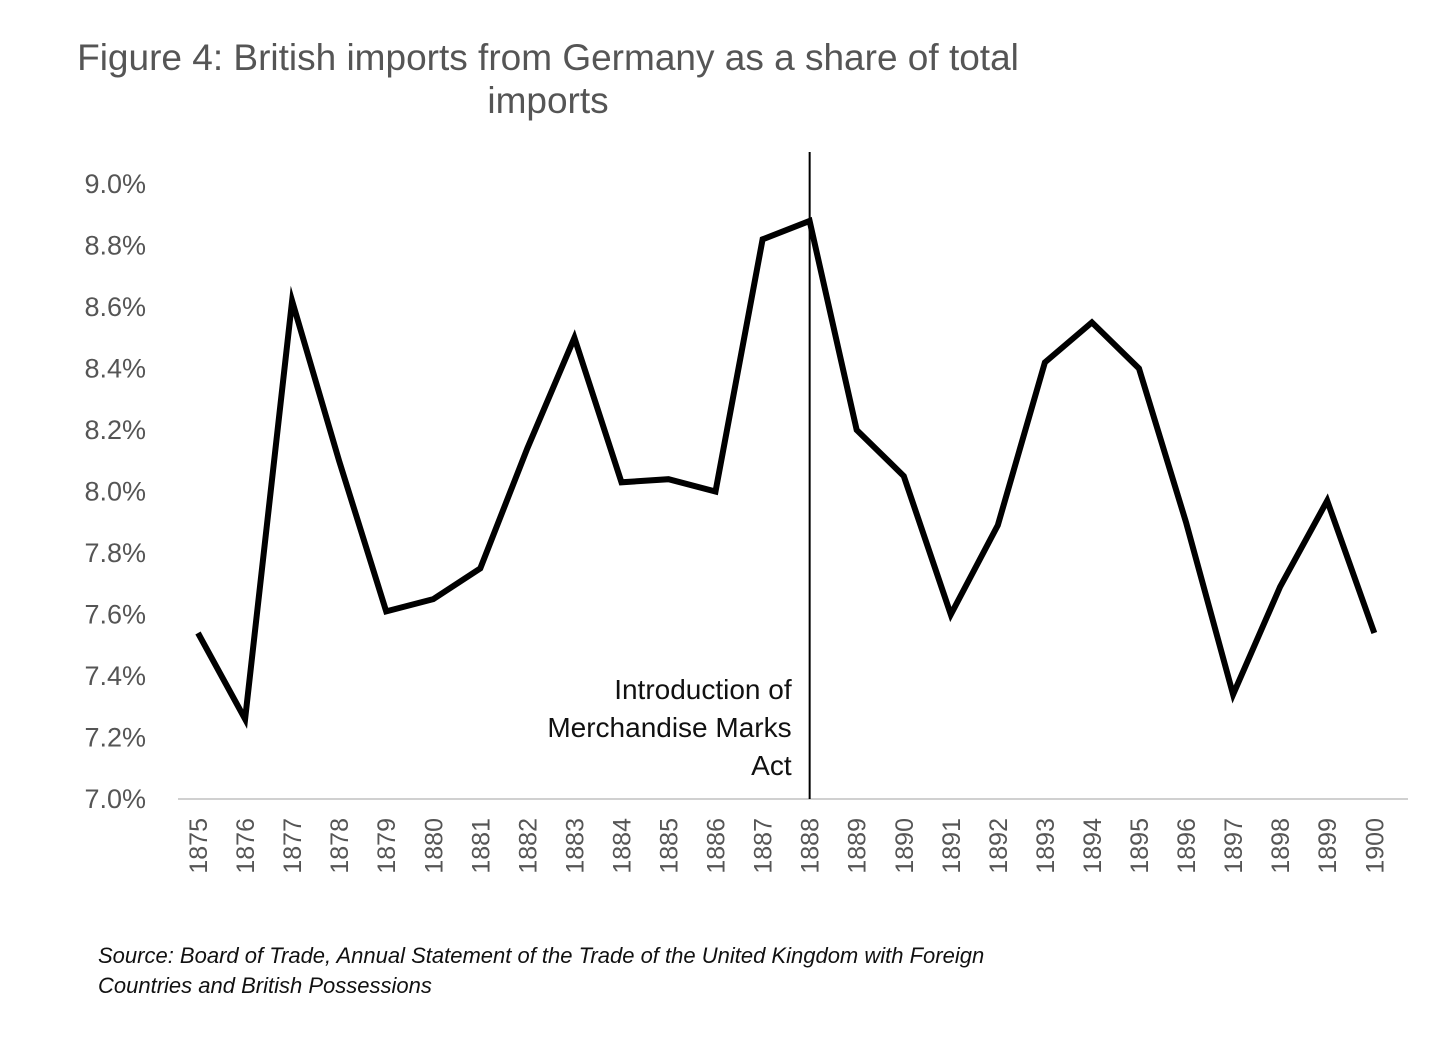 This screenshot has width=1456, height=1064. I want to click on y-tick-label: 8.6%, so click(115, 307).